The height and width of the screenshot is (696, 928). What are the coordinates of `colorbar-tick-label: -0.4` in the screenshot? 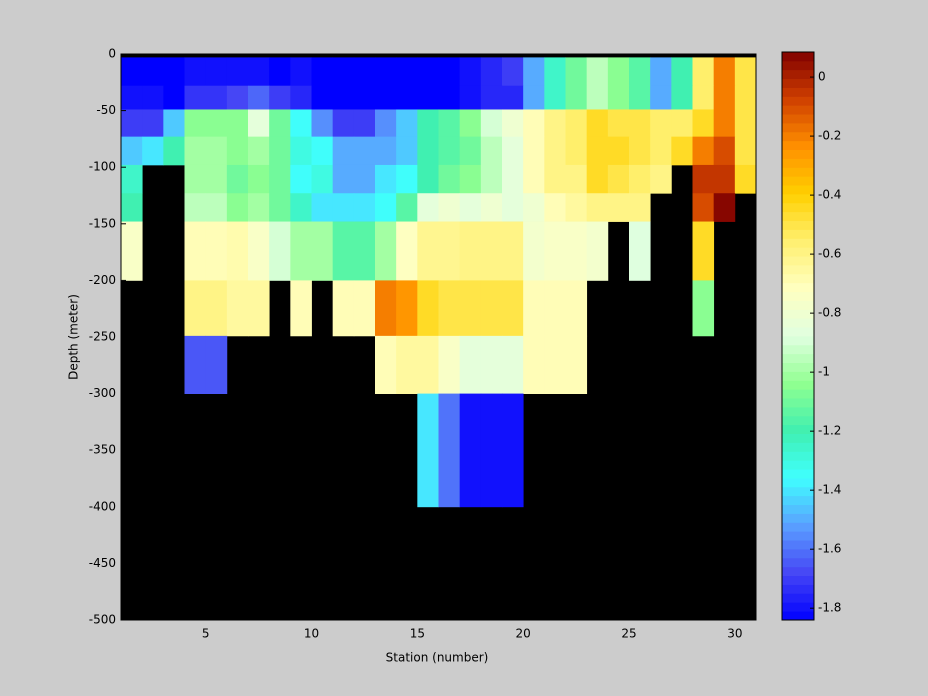 It's located at (829, 195).